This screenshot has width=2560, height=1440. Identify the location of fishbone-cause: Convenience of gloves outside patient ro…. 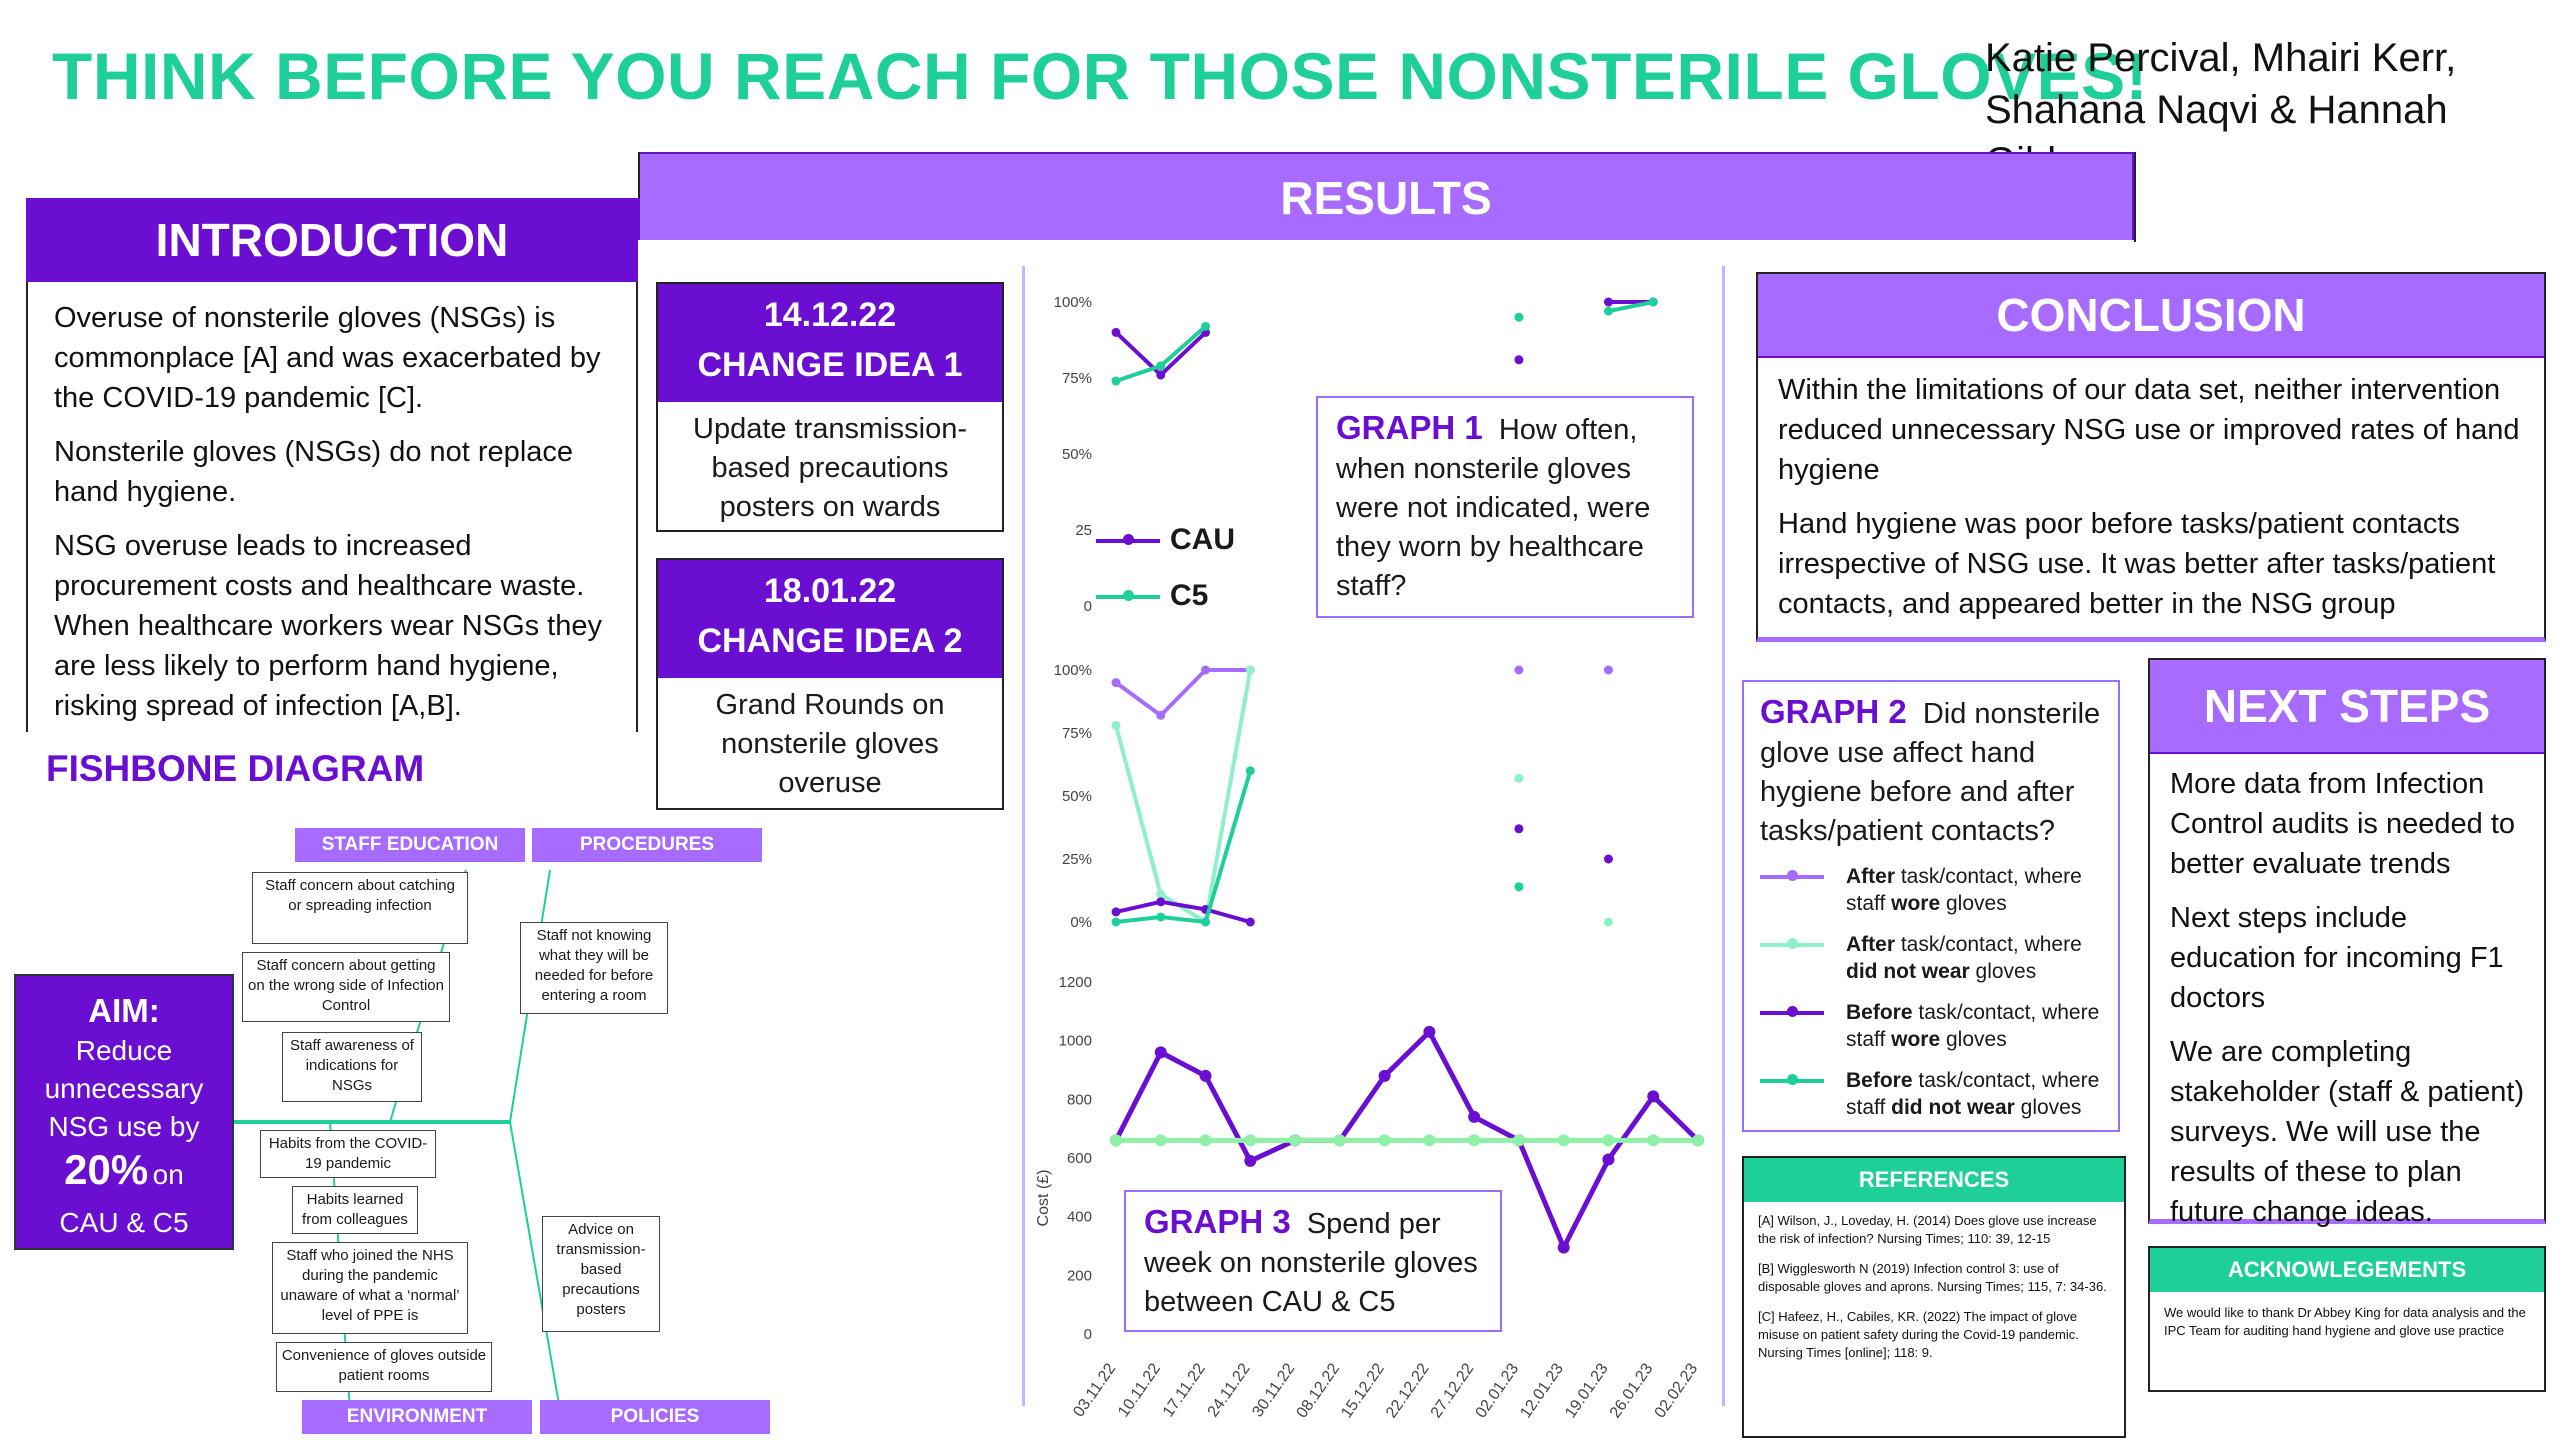
(384, 1367).